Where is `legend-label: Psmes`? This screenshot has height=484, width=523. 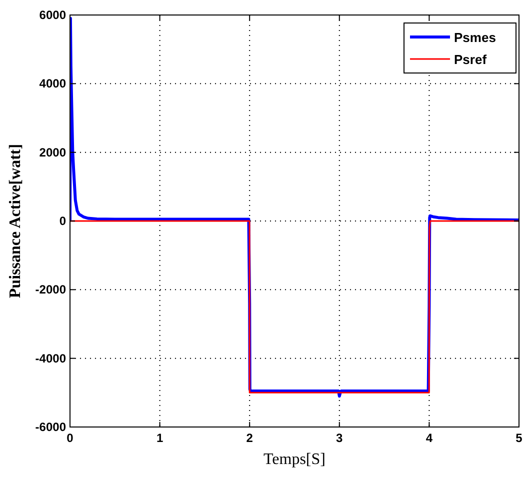 legend-label: Psmes is located at coordinates (475, 37).